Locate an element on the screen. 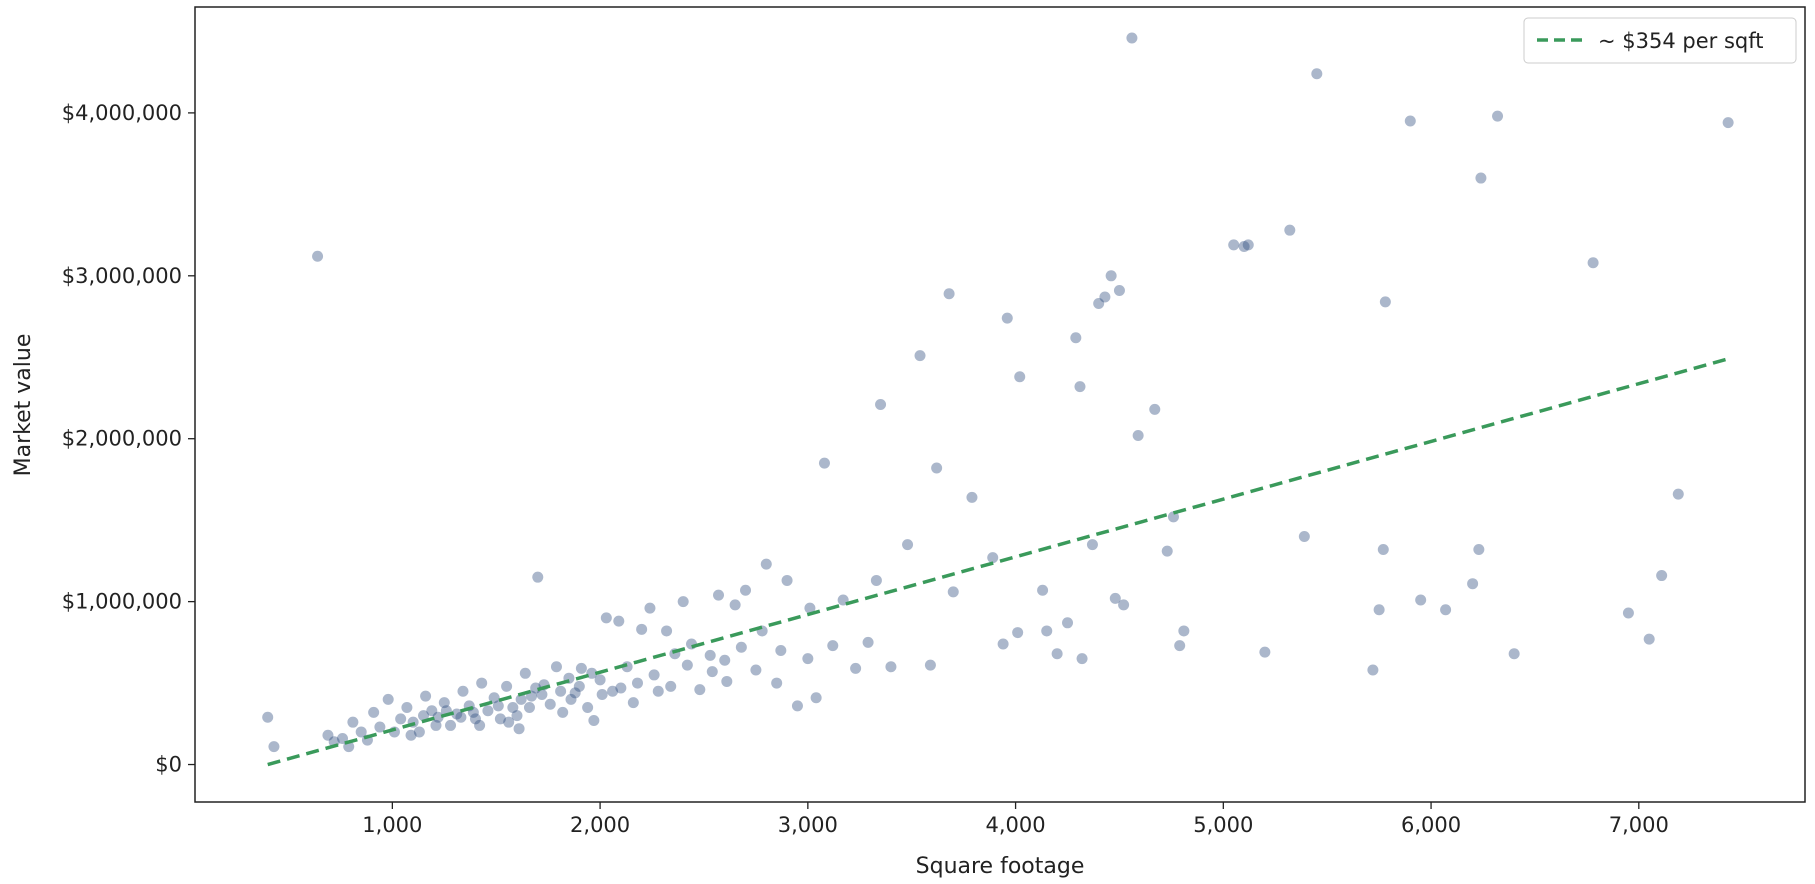 This screenshot has height=884, width=1815. x-tick-label: 7,000 is located at coordinates (1639, 825).